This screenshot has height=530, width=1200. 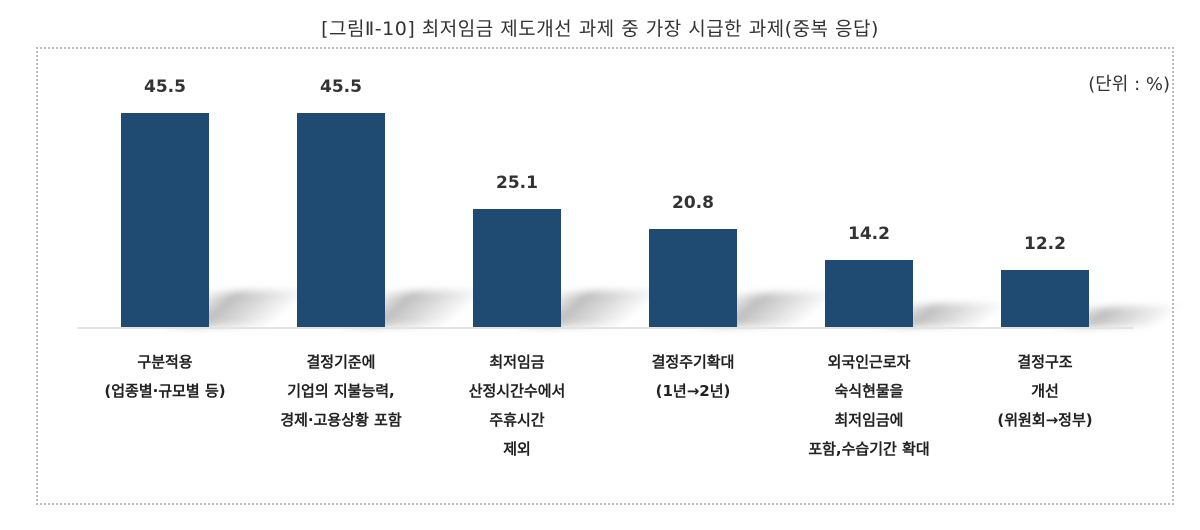 I want to click on value-label: 14.2, so click(x=869, y=234).